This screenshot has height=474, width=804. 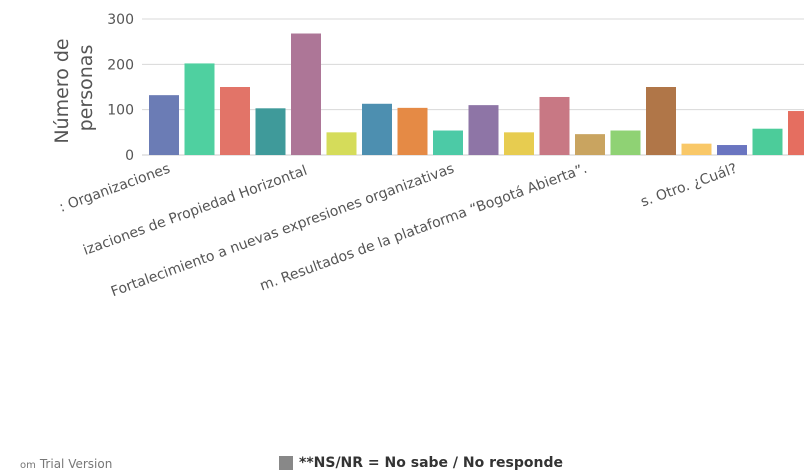 I want to click on x-category-label: izaciones de Propiedad Horizontal, so click(x=195, y=211).